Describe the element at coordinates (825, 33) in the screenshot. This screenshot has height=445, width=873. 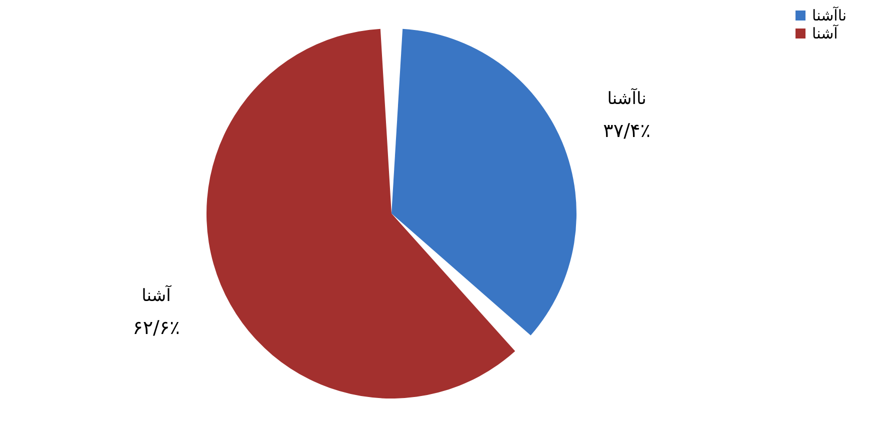
I see `legend-label: آشنا` at that location.